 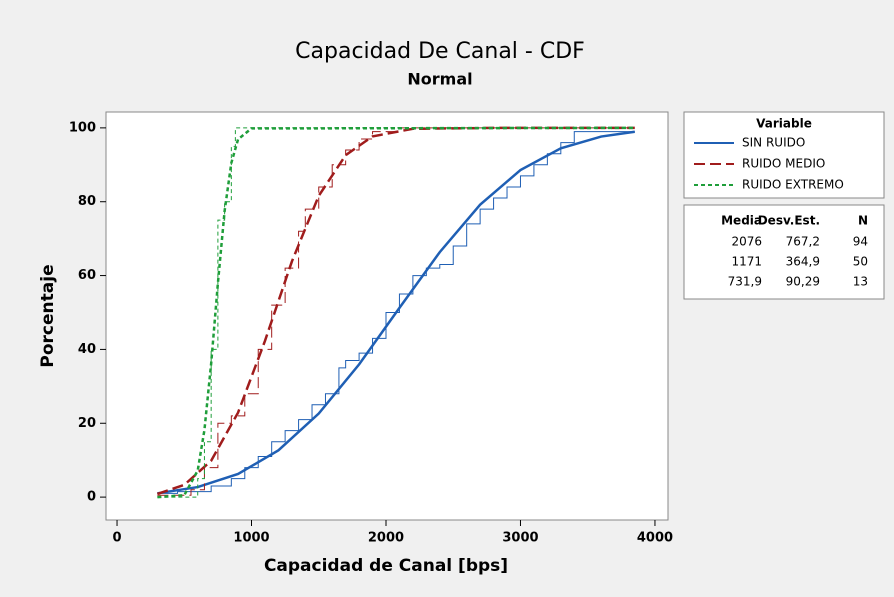 What do you see at coordinates (251, 538) in the screenshot?
I see `x-tick-label: 1000` at bounding box center [251, 538].